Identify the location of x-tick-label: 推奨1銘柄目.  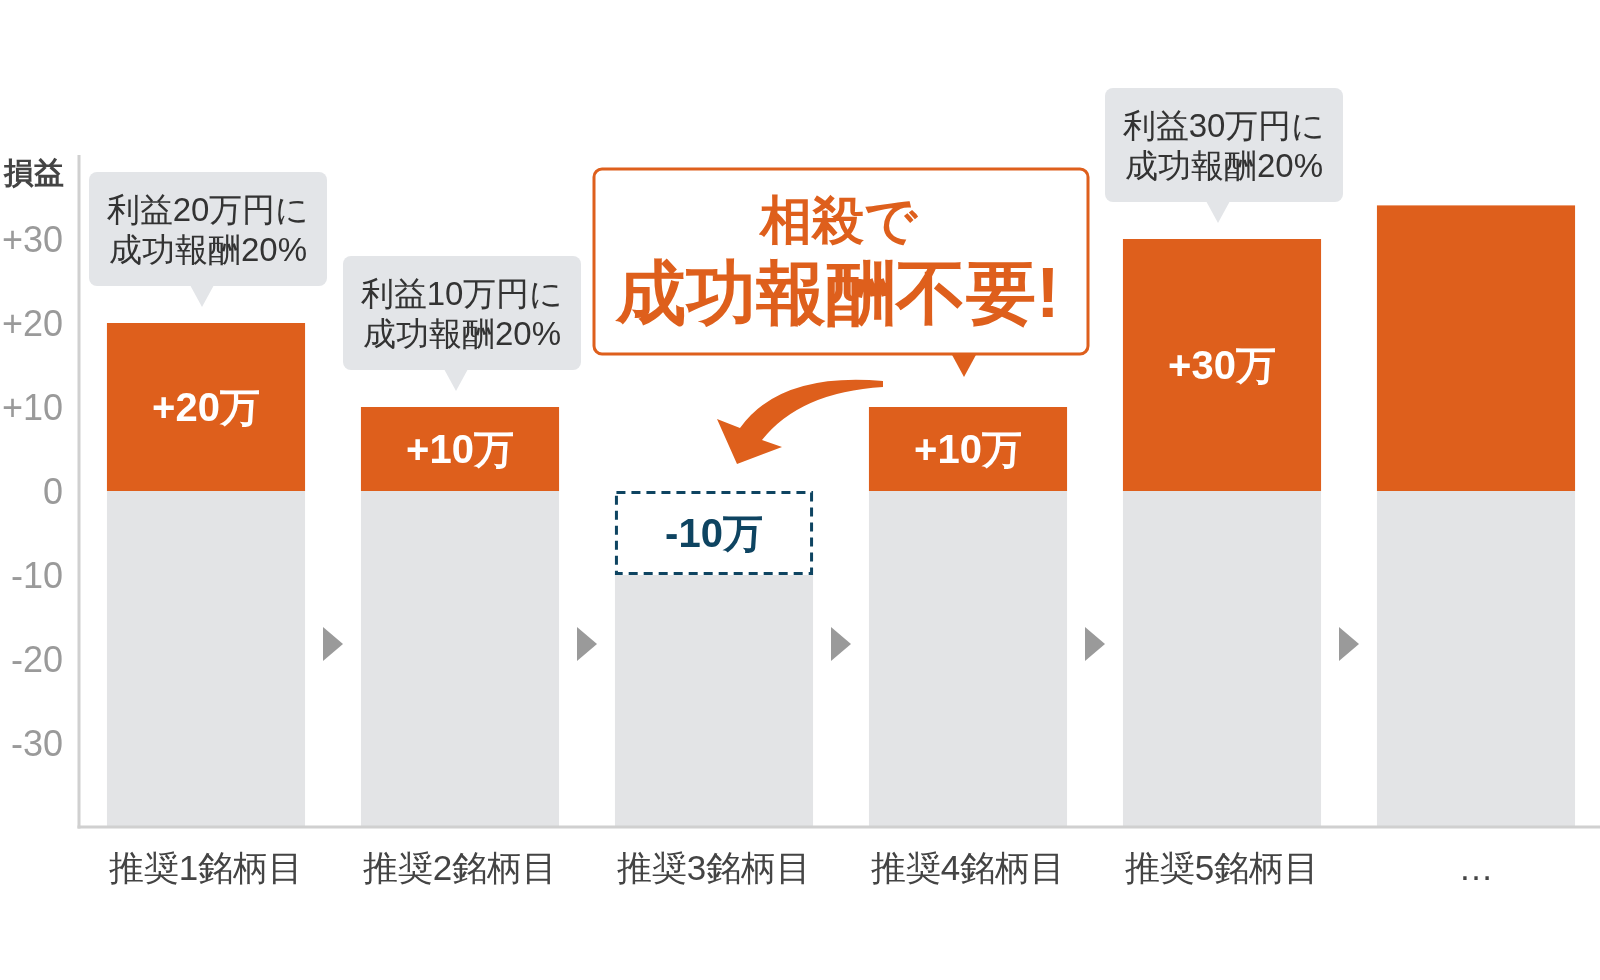
(206, 867).